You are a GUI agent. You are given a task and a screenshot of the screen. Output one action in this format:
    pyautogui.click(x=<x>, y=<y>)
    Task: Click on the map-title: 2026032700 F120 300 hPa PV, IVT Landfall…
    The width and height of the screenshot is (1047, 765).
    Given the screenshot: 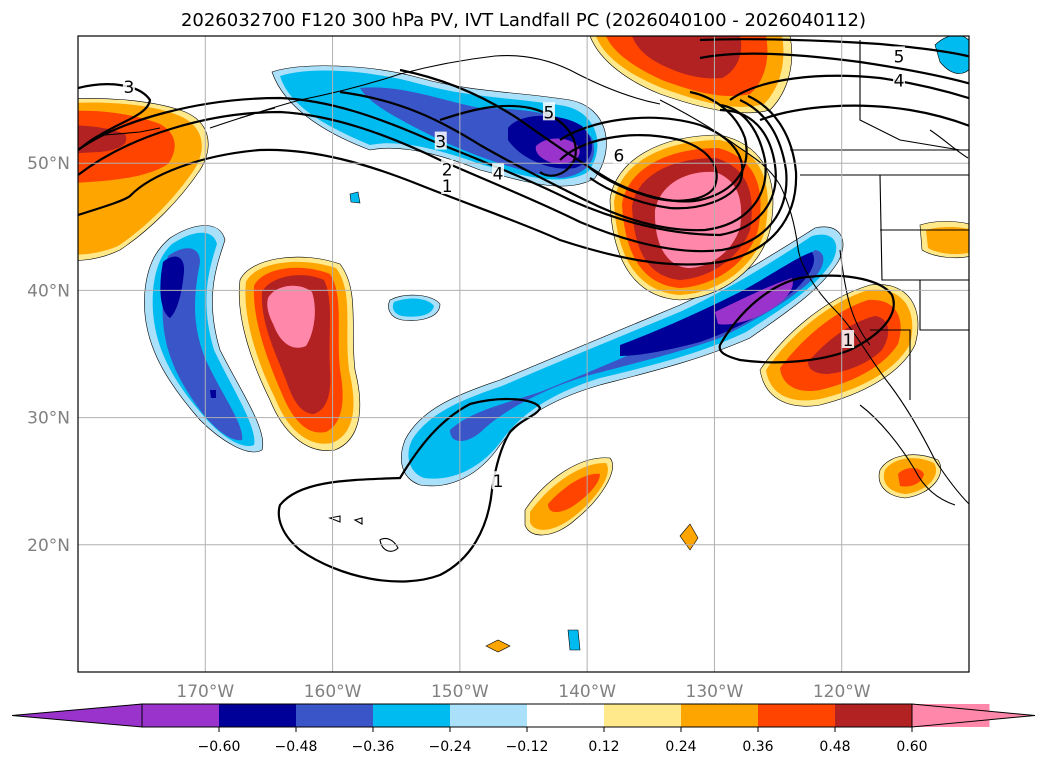 What is the action you would take?
    pyautogui.click(x=523, y=20)
    